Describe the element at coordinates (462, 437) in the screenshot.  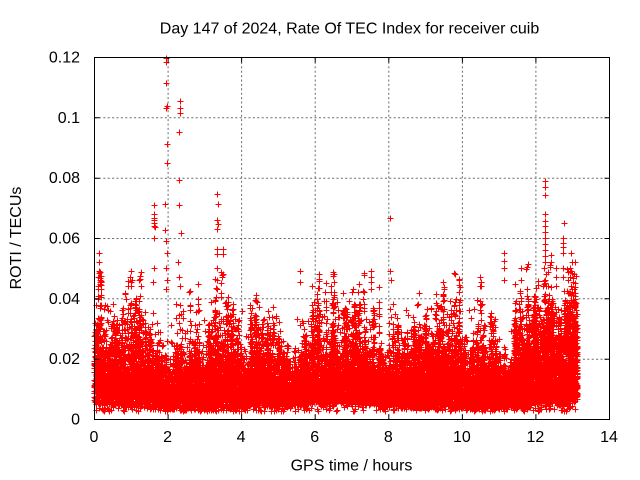
I see `svg-text: 10` at that location.